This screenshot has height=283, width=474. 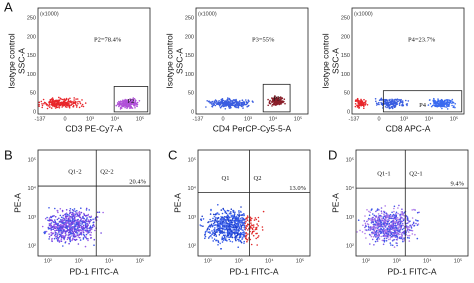 I want to click on x-label: CD8 APC-A, so click(x=408, y=128).